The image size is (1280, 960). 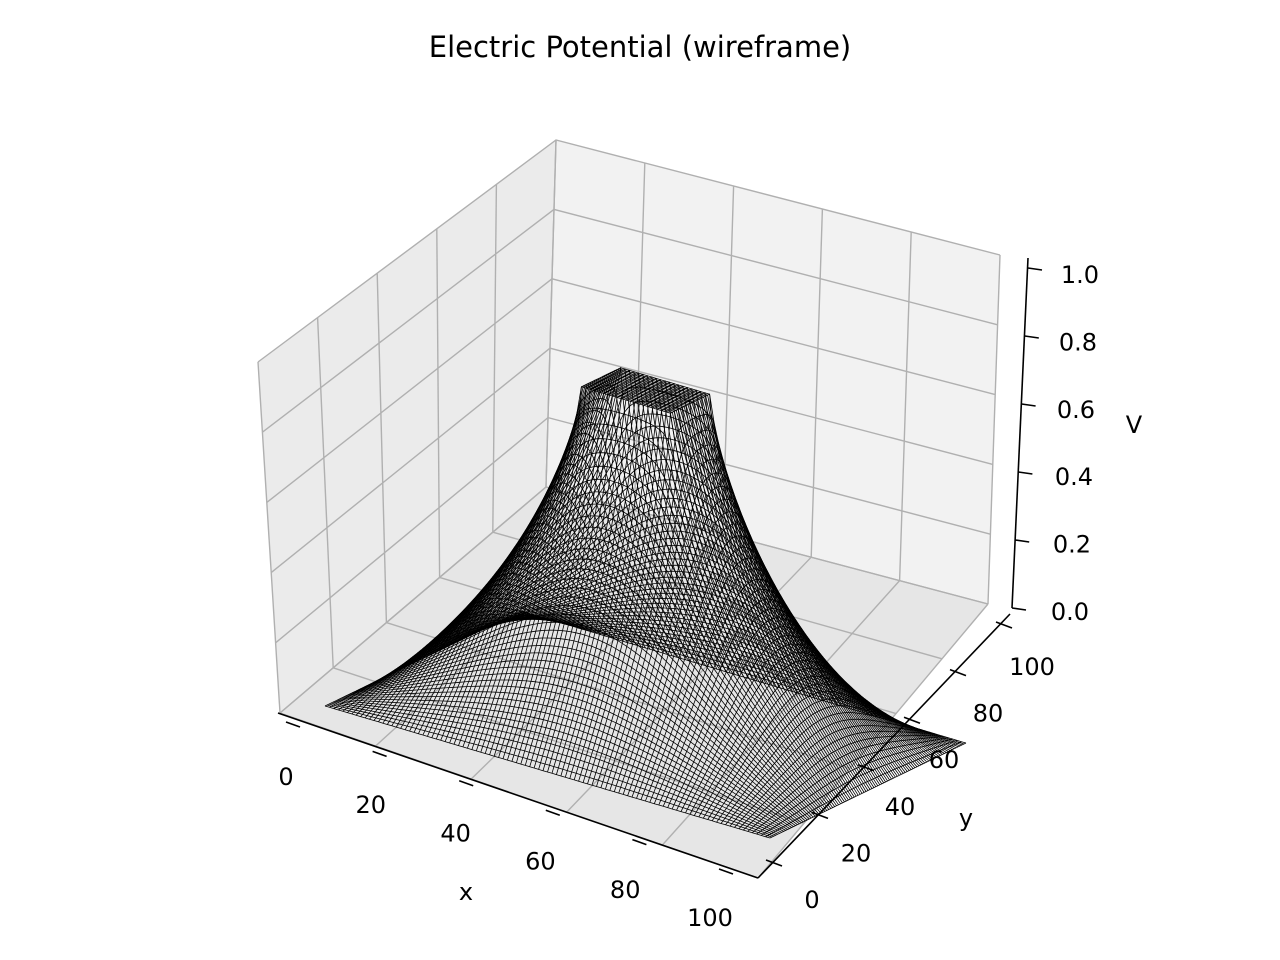 I want to click on x-tick-label: 40, so click(x=455, y=833).